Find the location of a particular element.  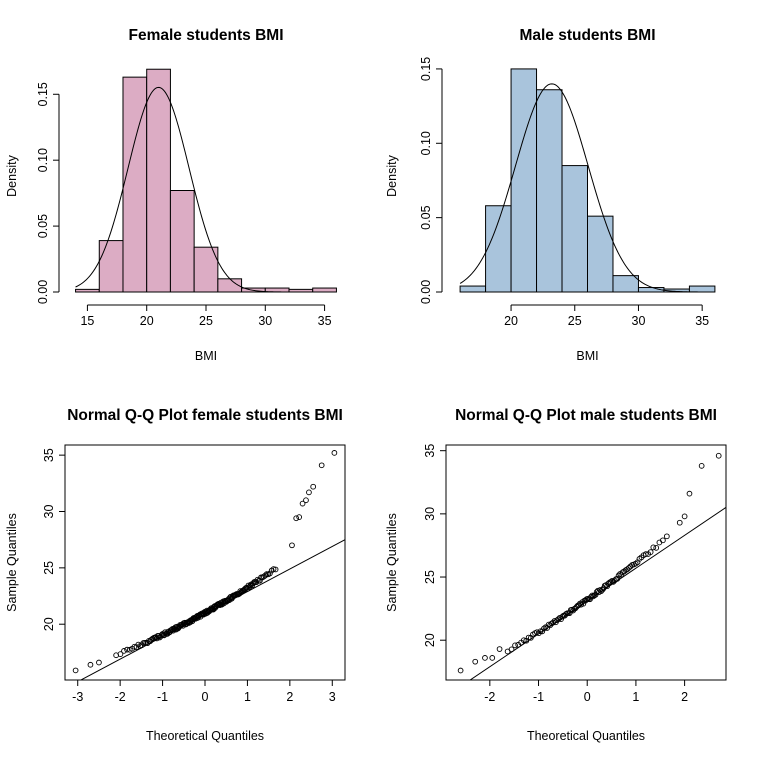

x-tick-label: -3 is located at coordinates (77, 697).